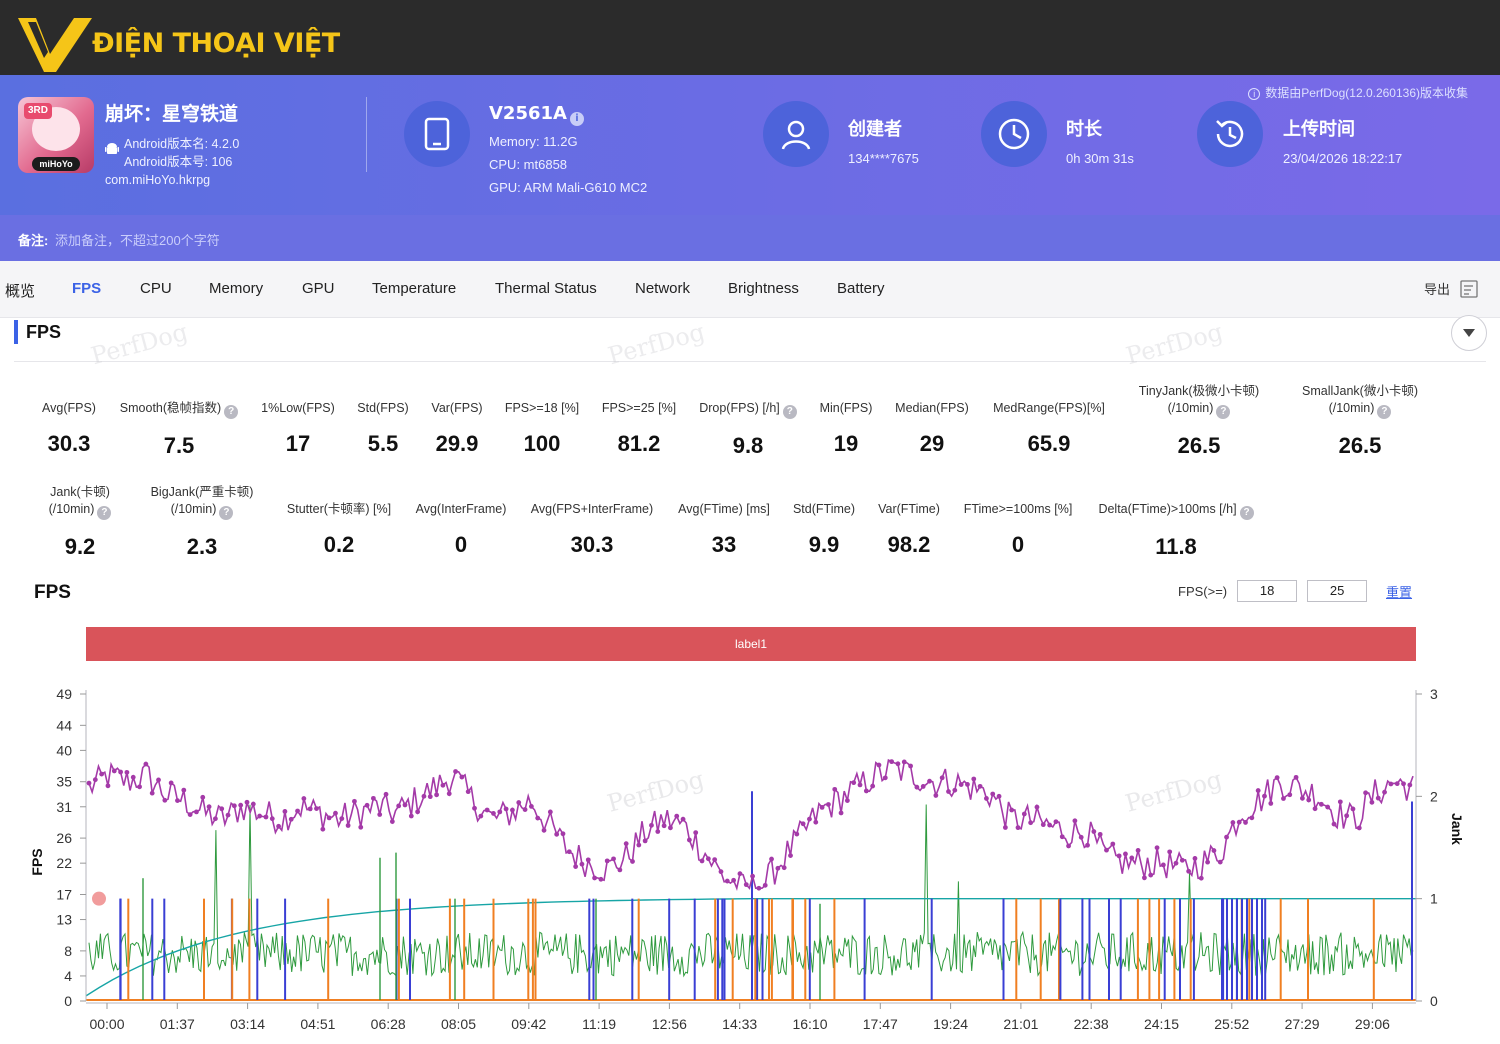 The image size is (1500, 1044). What do you see at coordinates (55, 45) in the screenshot?
I see `brand-logo-icon` at bounding box center [55, 45].